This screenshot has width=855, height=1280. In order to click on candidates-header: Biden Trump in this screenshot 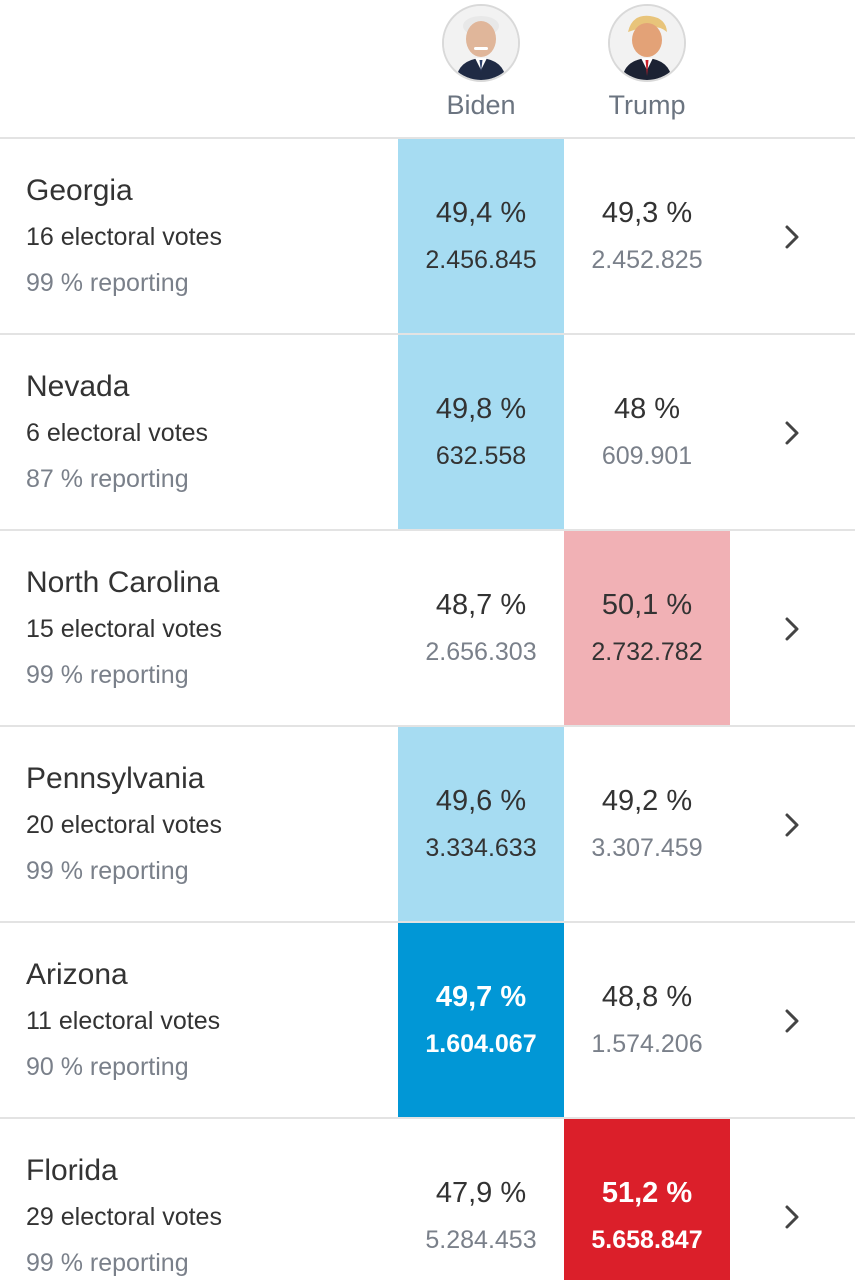, I will do `click(427, 69)`.